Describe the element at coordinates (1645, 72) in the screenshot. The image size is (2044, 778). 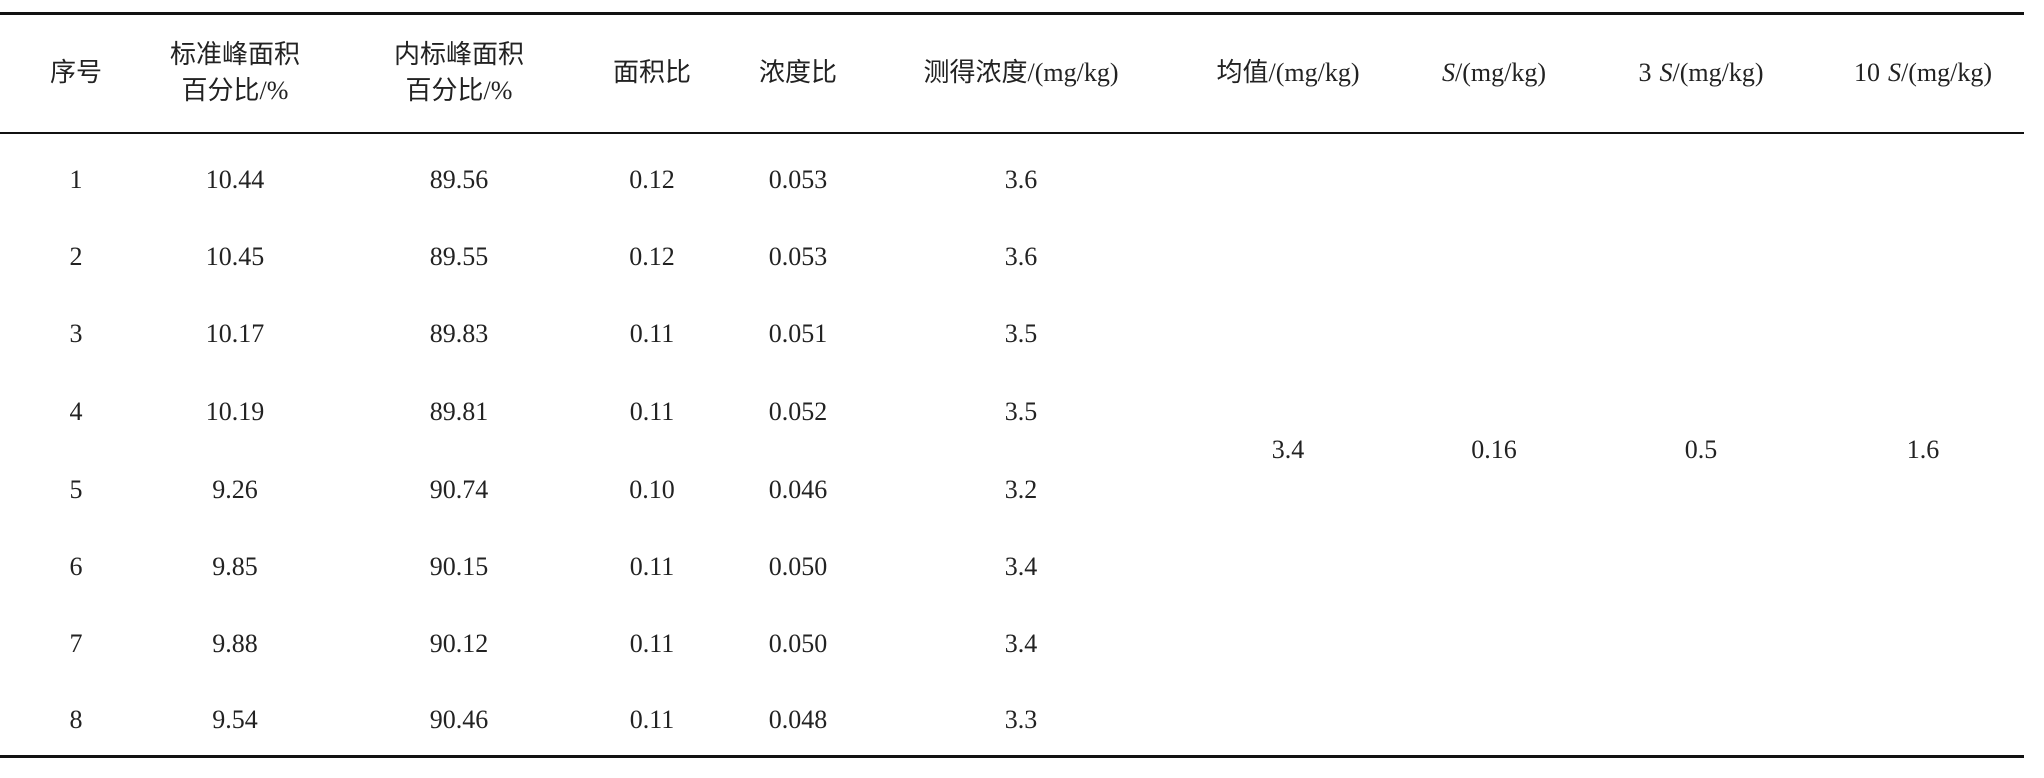
I see `header-number: 3` at that location.